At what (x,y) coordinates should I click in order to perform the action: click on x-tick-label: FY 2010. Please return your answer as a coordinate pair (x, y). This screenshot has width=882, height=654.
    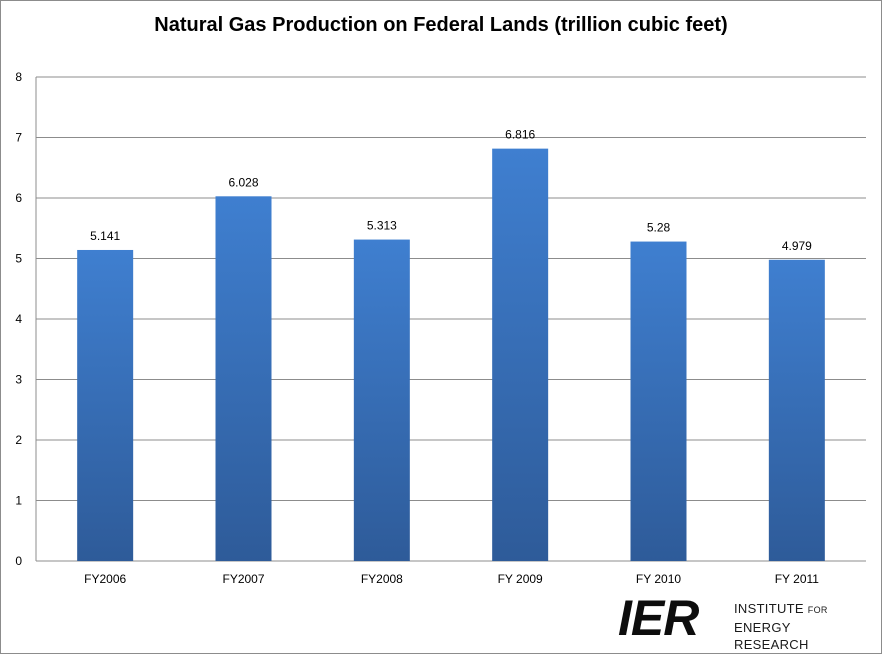
    Looking at the image, I should click on (658, 579).